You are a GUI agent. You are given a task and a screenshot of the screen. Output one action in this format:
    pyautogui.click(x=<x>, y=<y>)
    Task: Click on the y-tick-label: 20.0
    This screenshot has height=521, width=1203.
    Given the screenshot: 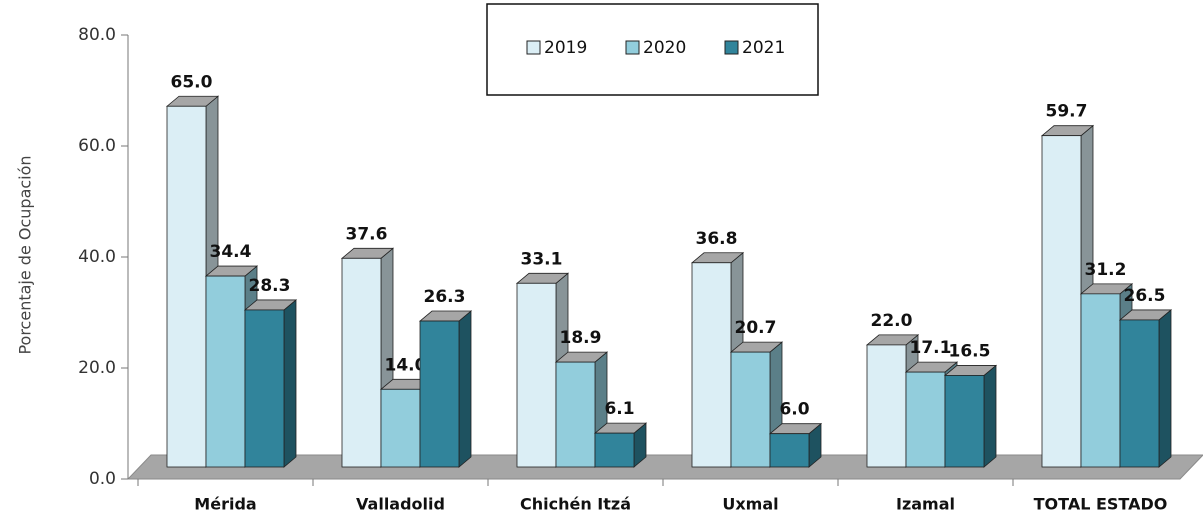 What is the action you would take?
    pyautogui.click(x=97, y=368)
    